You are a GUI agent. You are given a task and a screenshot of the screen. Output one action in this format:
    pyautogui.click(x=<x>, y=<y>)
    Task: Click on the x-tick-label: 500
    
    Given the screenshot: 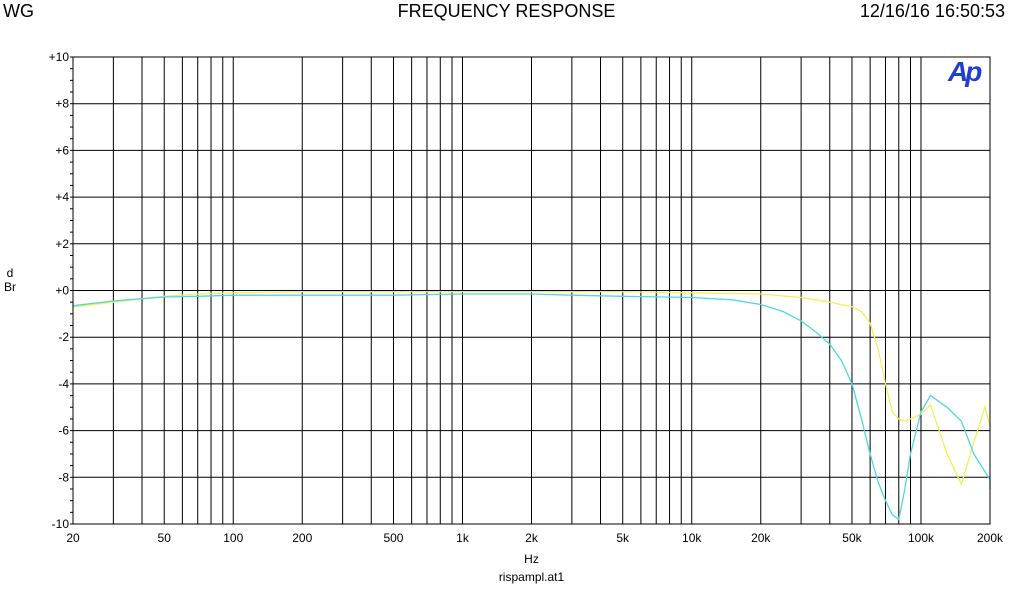 What is the action you would take?
    pyautogui.click(x=393, y=538)
    